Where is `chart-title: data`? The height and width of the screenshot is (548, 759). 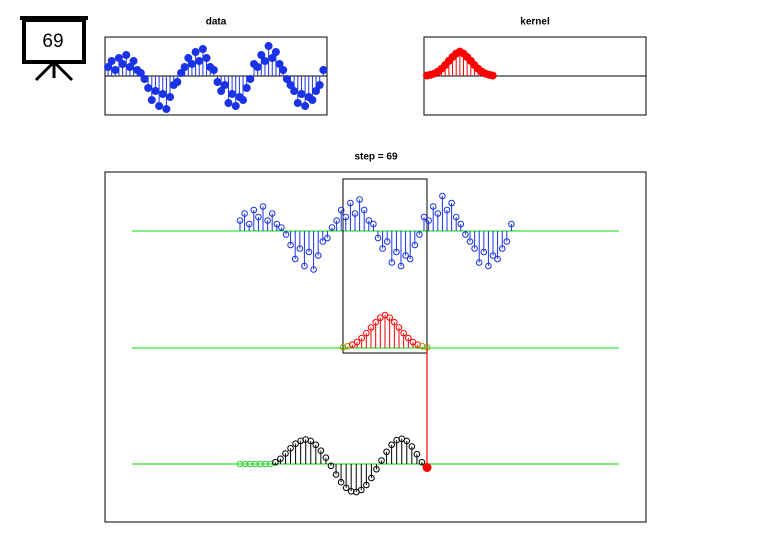 chart-title: data is located at coordinates (216, 22).